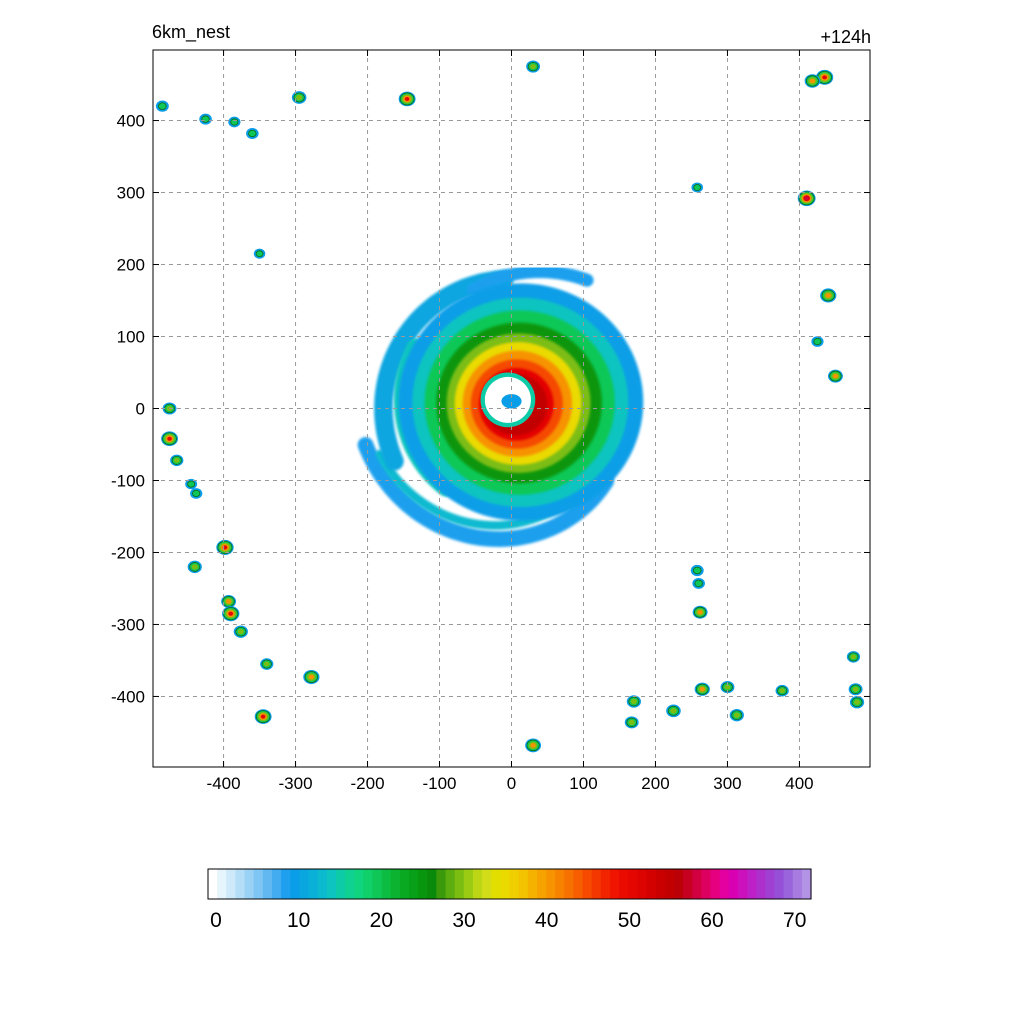  What do you see at coordinates (463, 920) in the screenshot?
I see `colorbar-tick-label: 30` at bounding box center [463, 920].